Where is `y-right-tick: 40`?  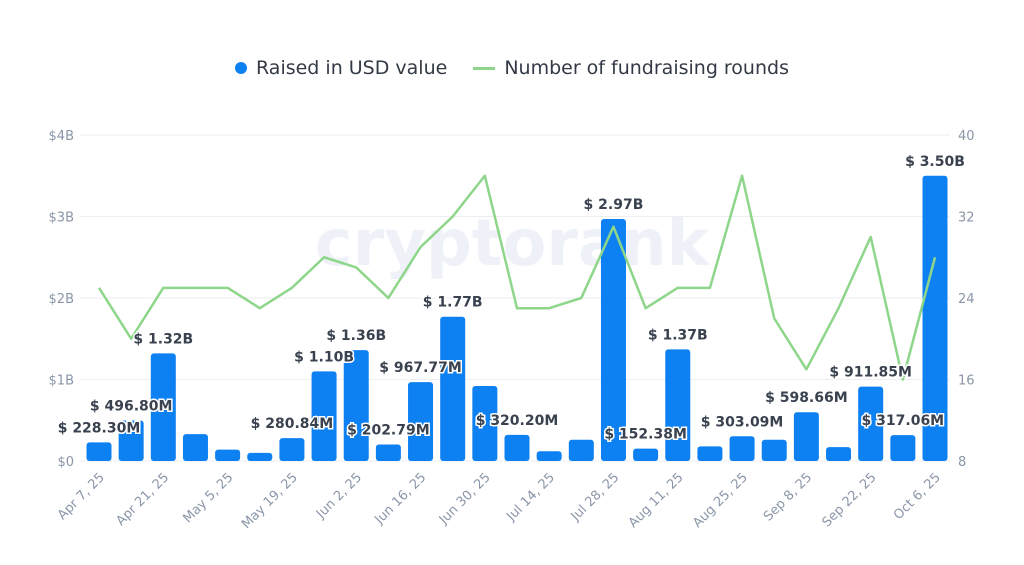
y-right-tick: 40 is located at coordinates (966, 136).